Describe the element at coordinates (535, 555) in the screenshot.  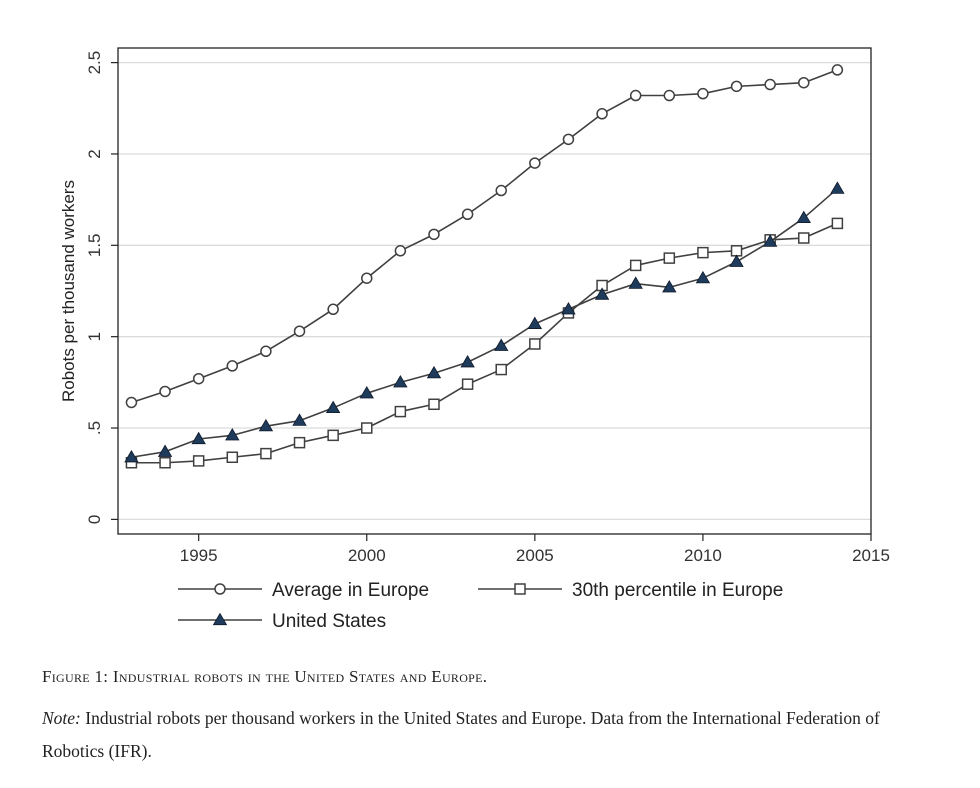
I see `x-tick-label: 2005` at that location.